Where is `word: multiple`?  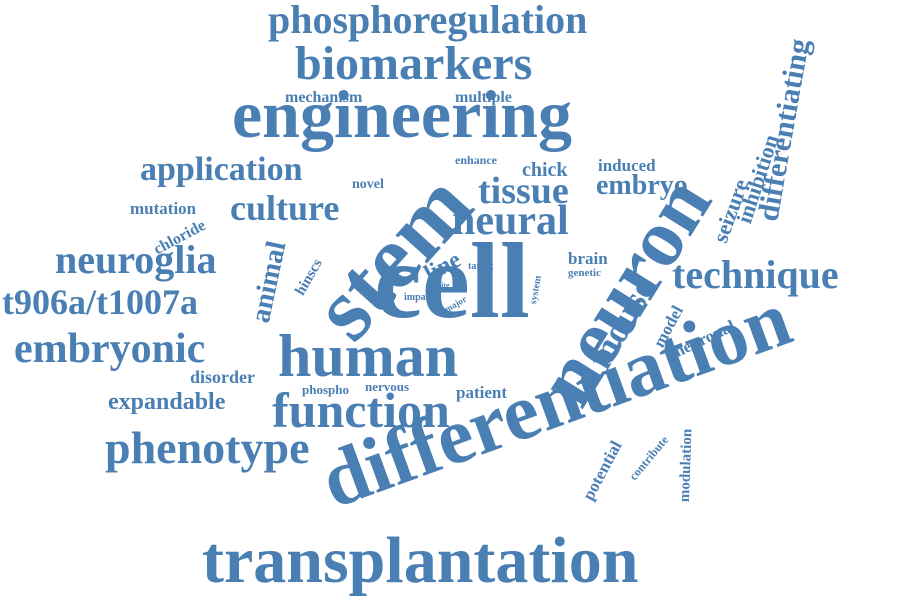
word: multiple is located at coordinates (483, 97).